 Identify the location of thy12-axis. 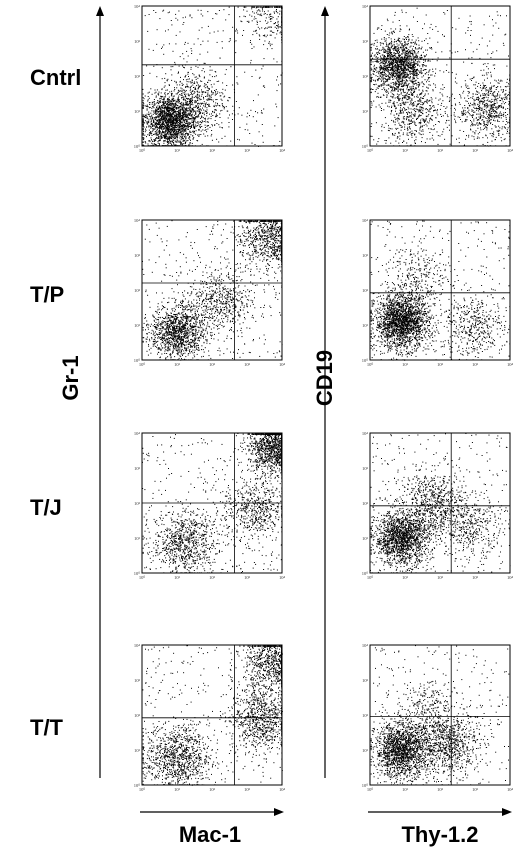
(440, 812).